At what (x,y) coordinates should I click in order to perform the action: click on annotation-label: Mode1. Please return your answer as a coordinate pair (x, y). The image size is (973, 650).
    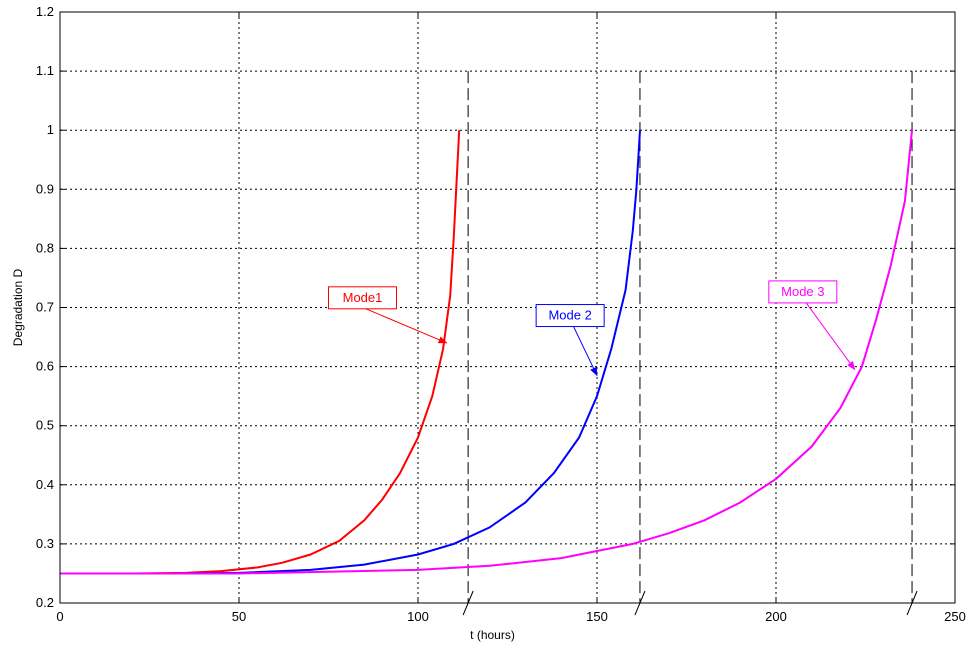
    Looking at the image, I should click on (363, 297).